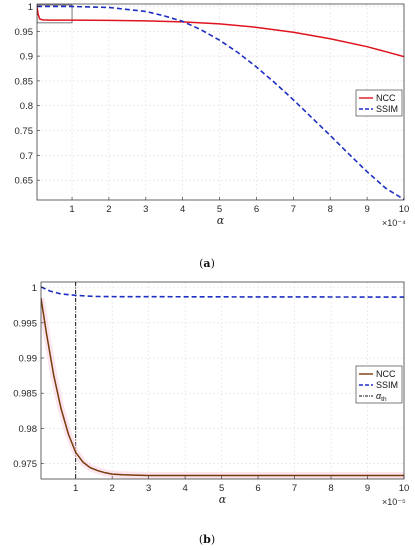  Describe the element at coordinates (330, 209) in the screenshot. I see `panel-a-xtick-label: 8` at that location.